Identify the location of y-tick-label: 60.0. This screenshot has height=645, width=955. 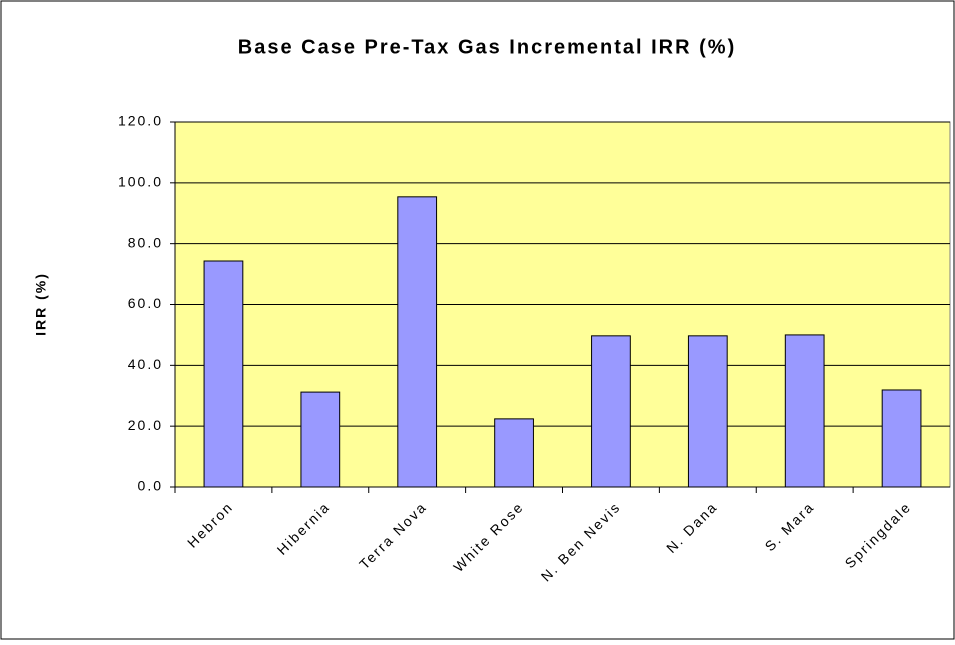
(145, 303).